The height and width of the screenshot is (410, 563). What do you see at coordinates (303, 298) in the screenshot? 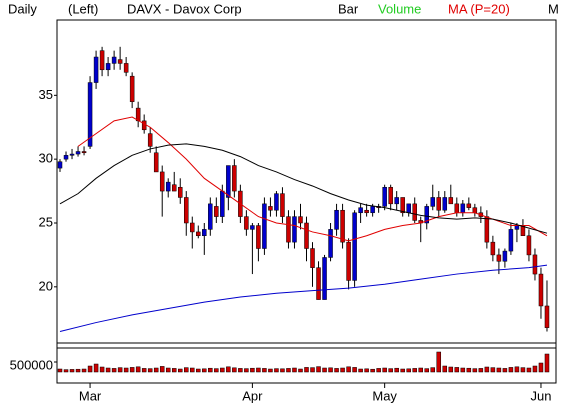
I see `moving-average` at bounding box center [303, 298].